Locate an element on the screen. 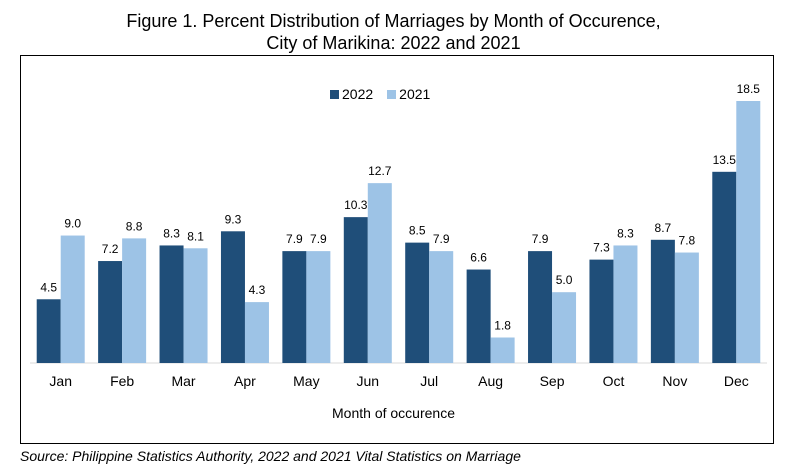  data-label-2022-sep: 7.9 is located at coordinates (540, 239).